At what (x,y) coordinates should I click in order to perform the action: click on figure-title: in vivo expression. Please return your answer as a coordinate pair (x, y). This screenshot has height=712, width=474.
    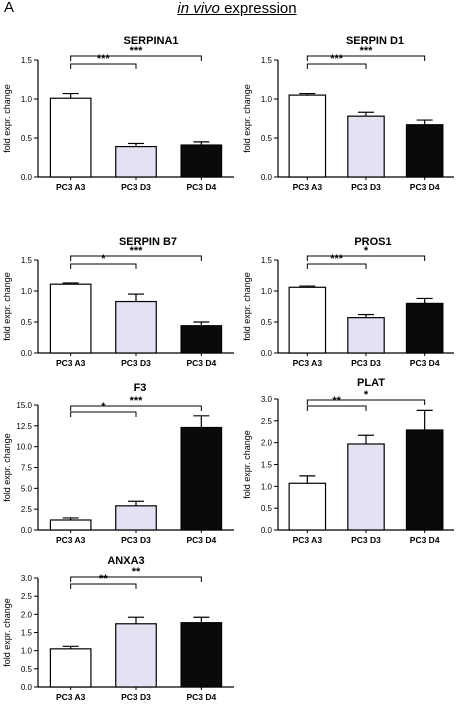
    Looking at the image, I should click on (237, 8).